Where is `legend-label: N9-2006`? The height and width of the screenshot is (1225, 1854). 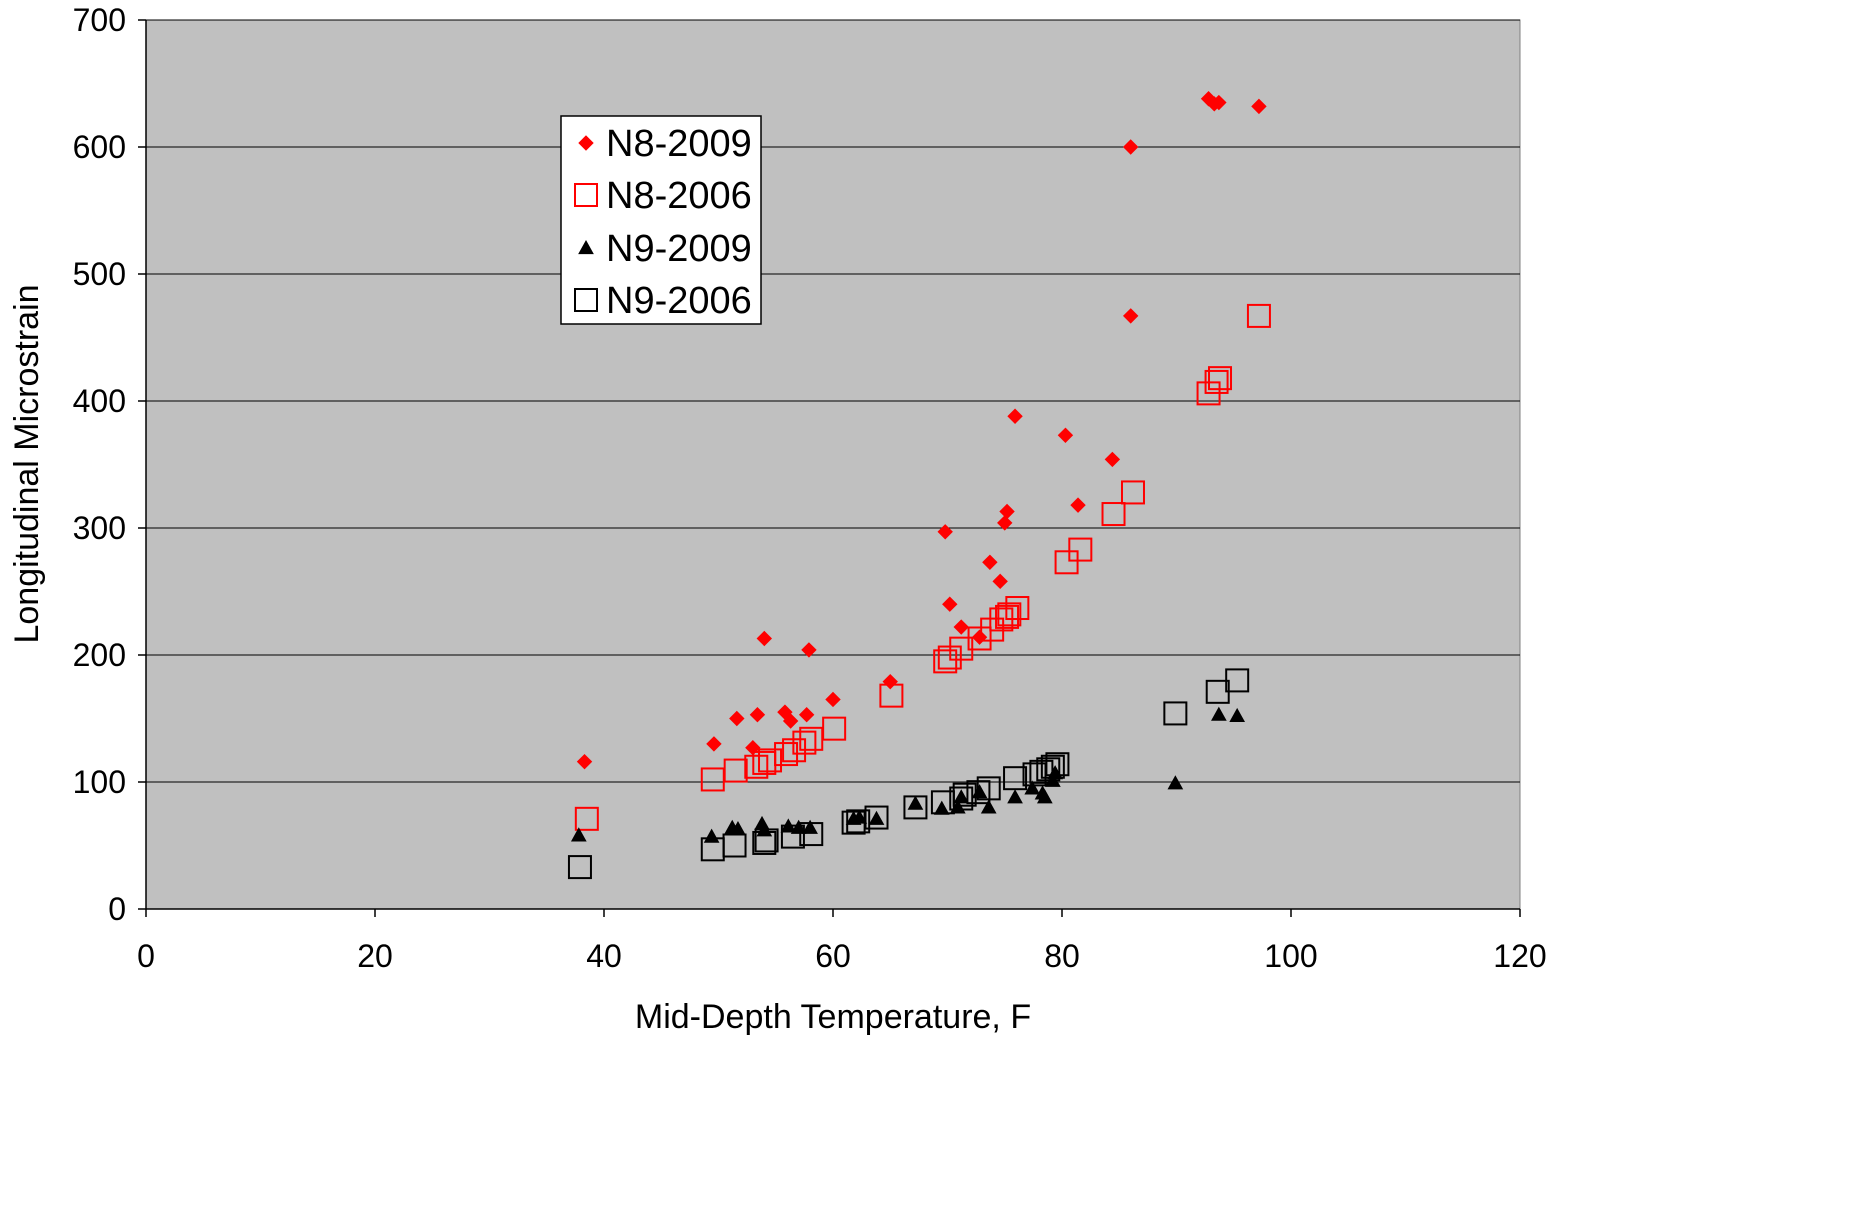
legend-label: N9-2006 is located at coordinates (679, 301).